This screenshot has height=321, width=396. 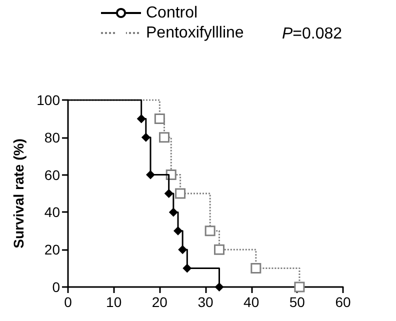 What do you see at coordinates (252, 302) in the screenshot?
I see `x-tick-label: 40` at bounding box center [252, 302].